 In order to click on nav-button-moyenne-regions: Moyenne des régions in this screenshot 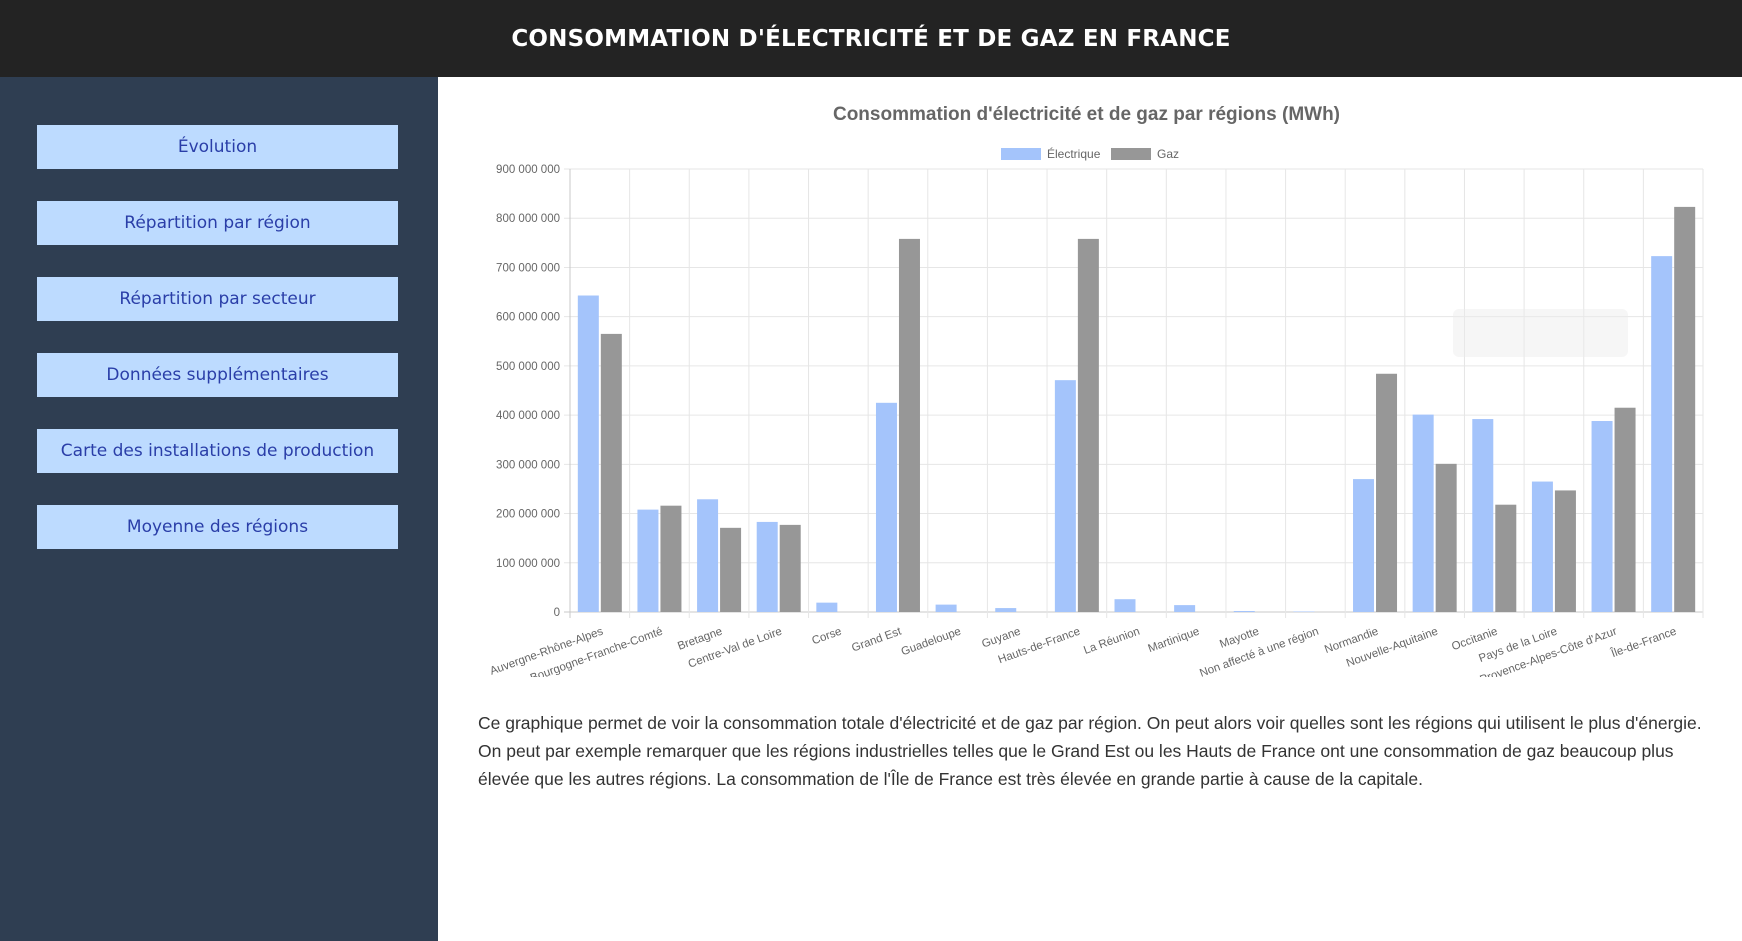, I will do `click(217, 527)`.